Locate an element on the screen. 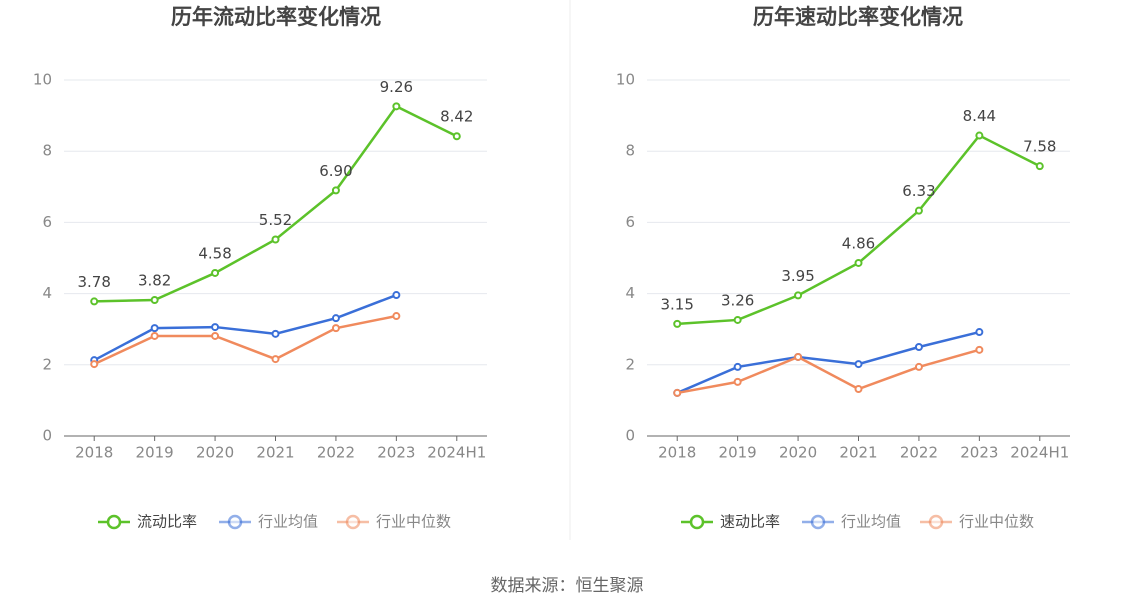  data-label: 3.26 is located at coordinates (737, 300).